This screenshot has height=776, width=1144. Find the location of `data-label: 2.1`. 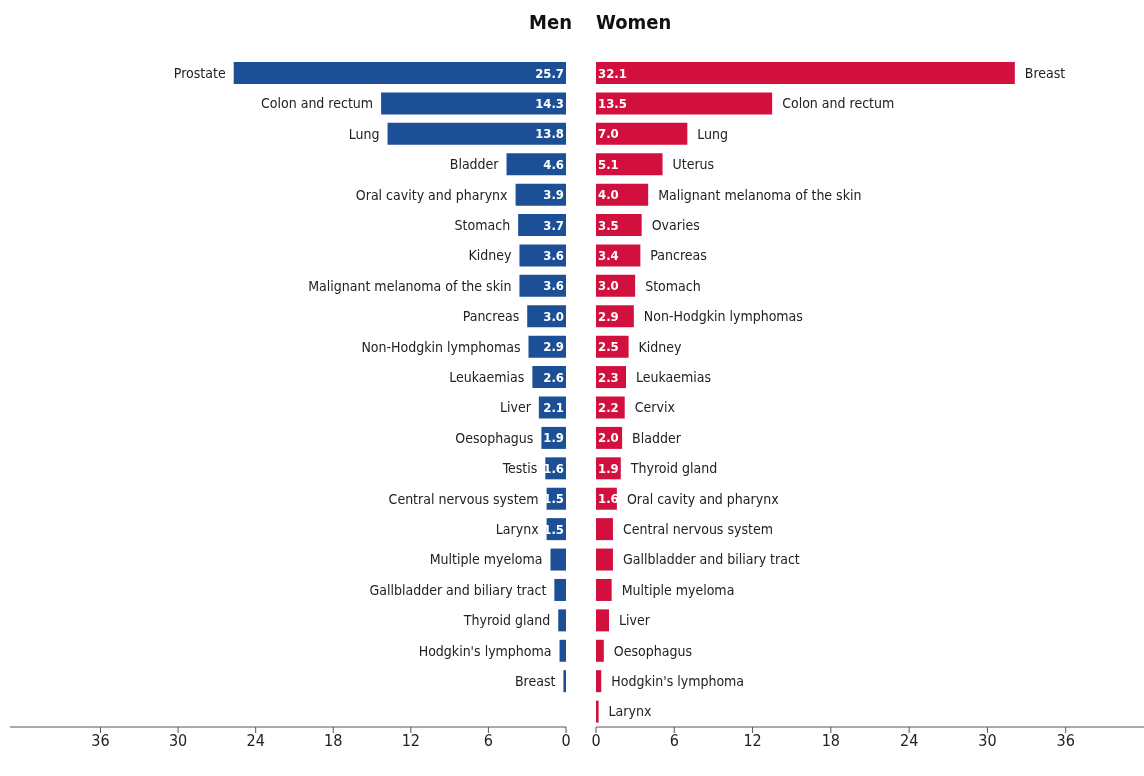

data-label: 2.1 is located at coordinates (553, 408).